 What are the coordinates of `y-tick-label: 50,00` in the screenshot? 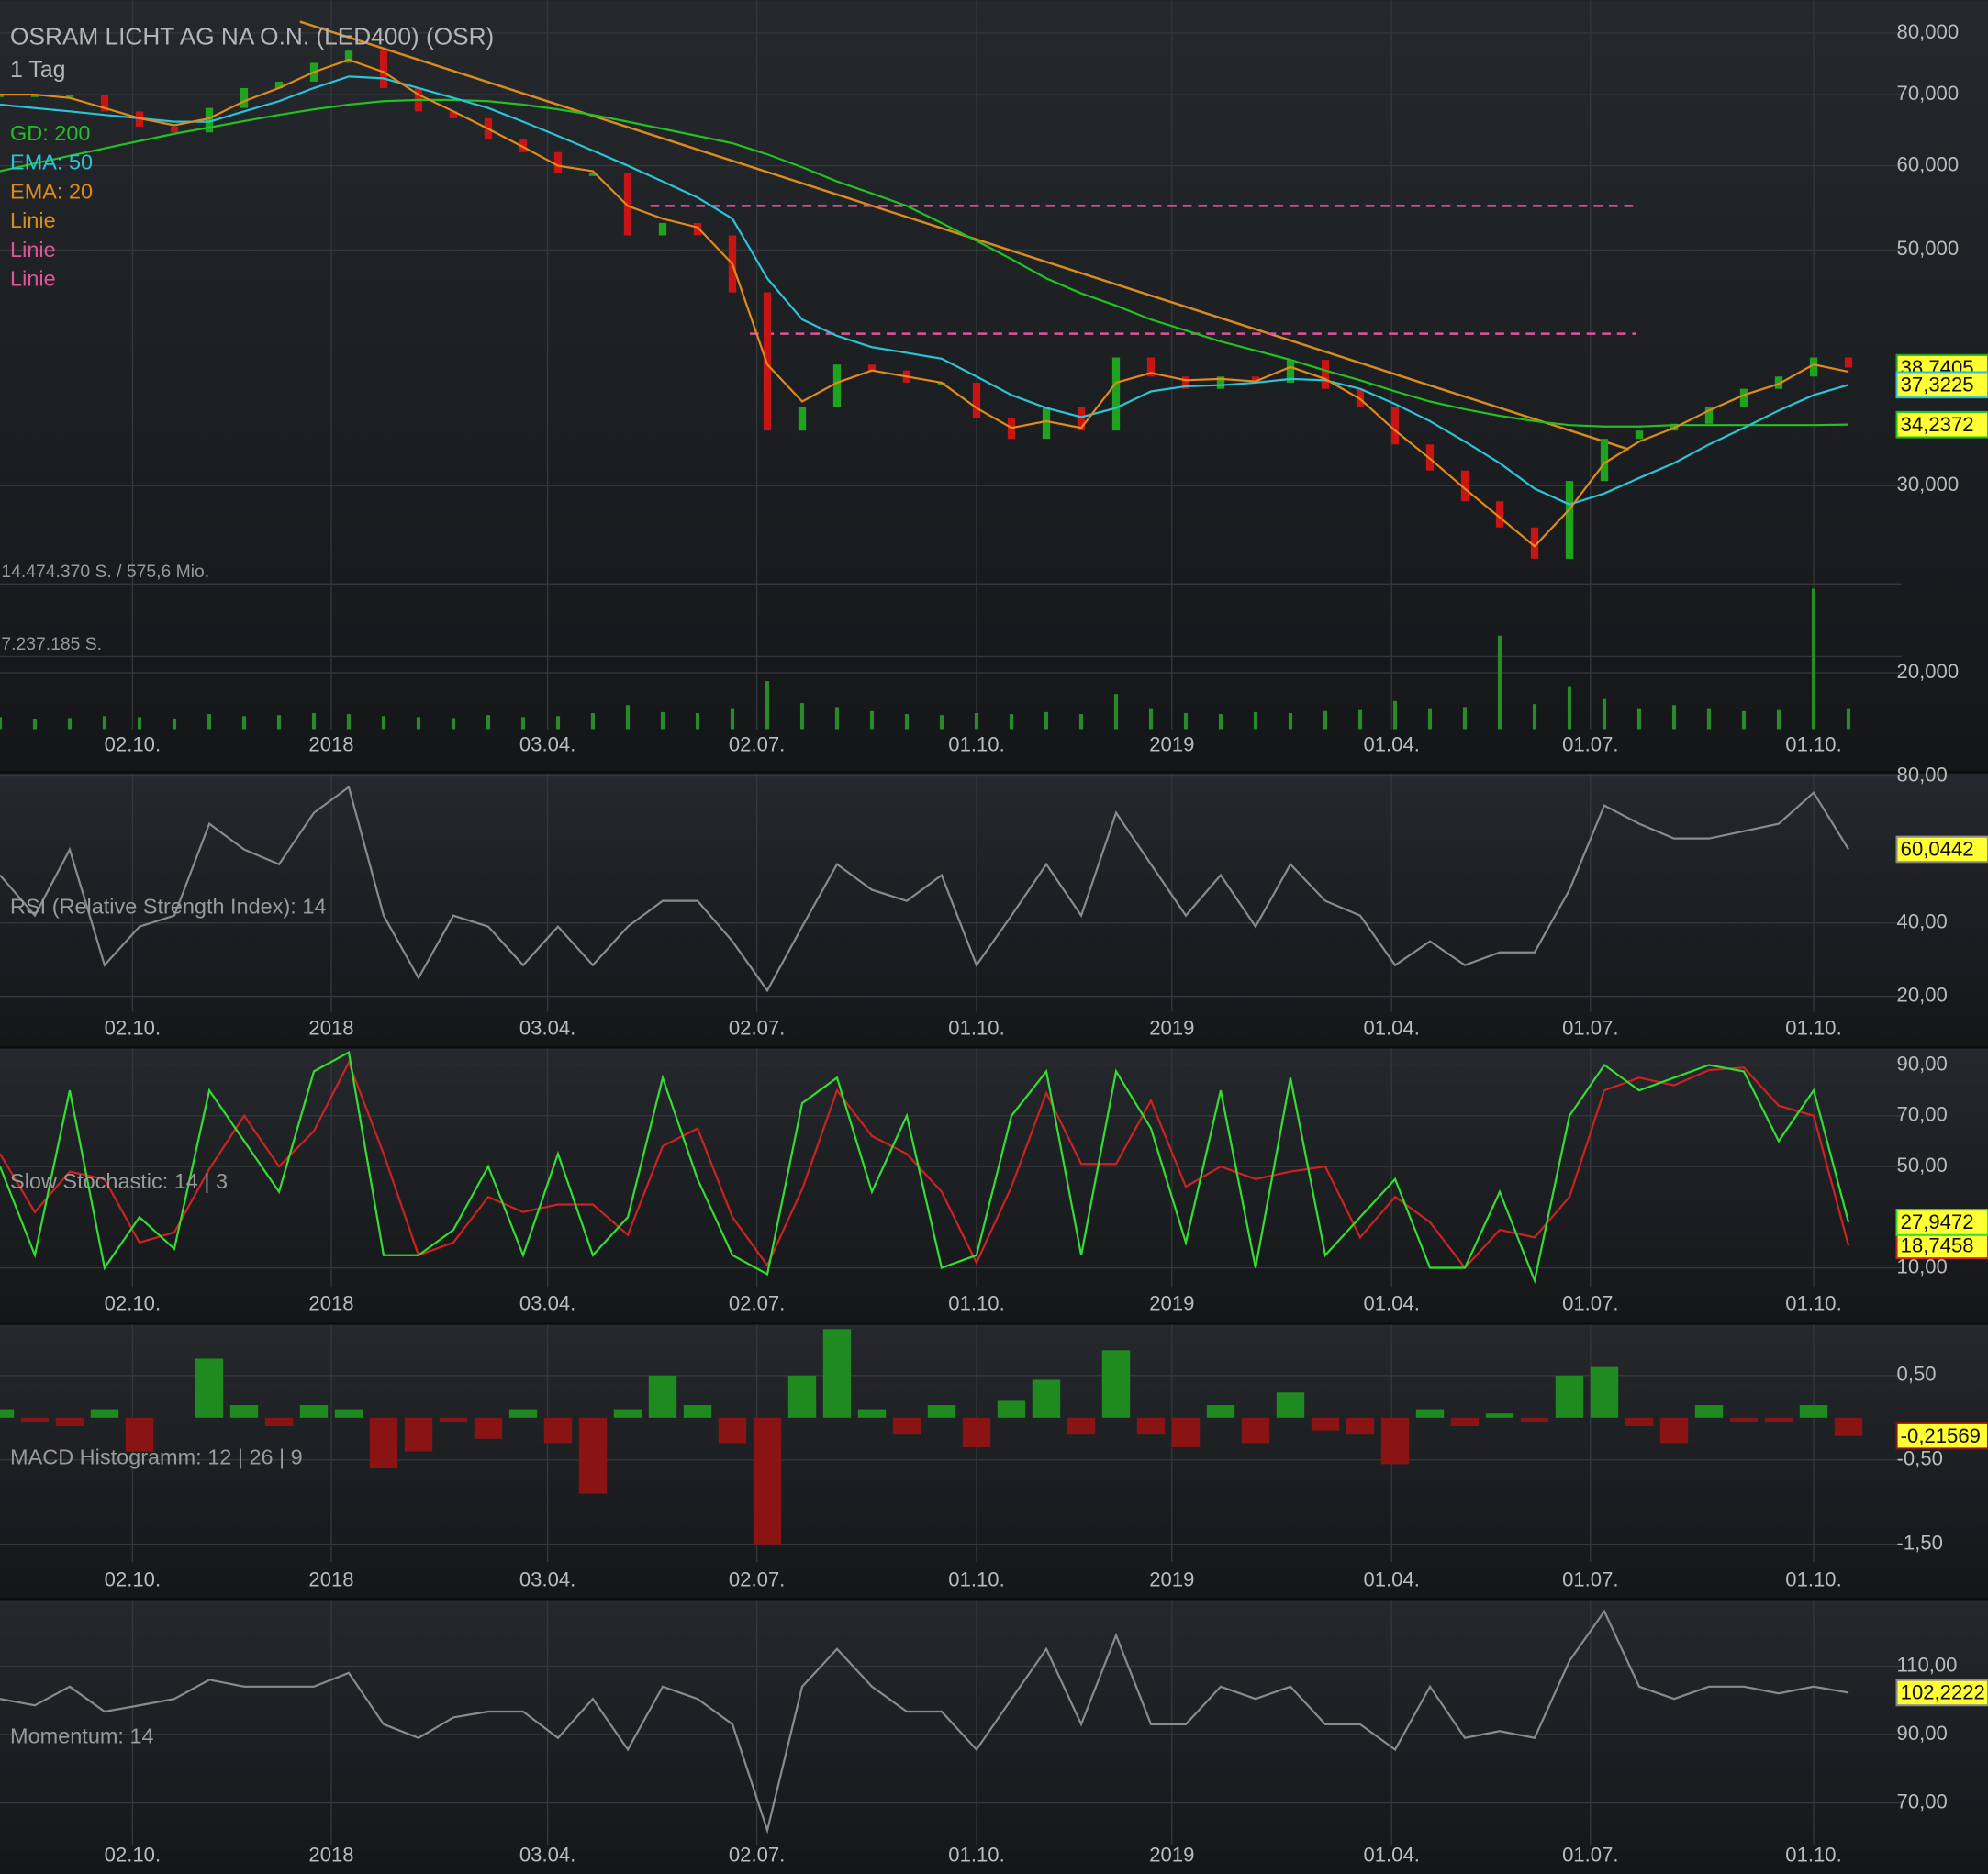 It's located at (1922, 1165).